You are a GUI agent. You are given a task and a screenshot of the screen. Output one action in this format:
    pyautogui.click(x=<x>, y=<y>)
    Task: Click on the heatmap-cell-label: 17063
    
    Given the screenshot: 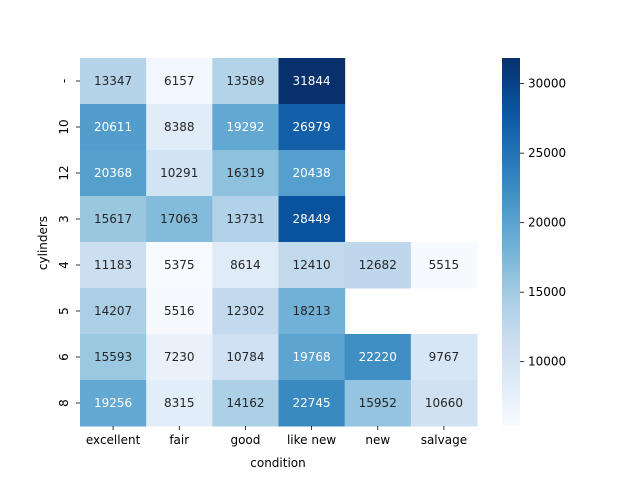 What is the action you would take?
    pyautogui.click(x=179, y=219)
    